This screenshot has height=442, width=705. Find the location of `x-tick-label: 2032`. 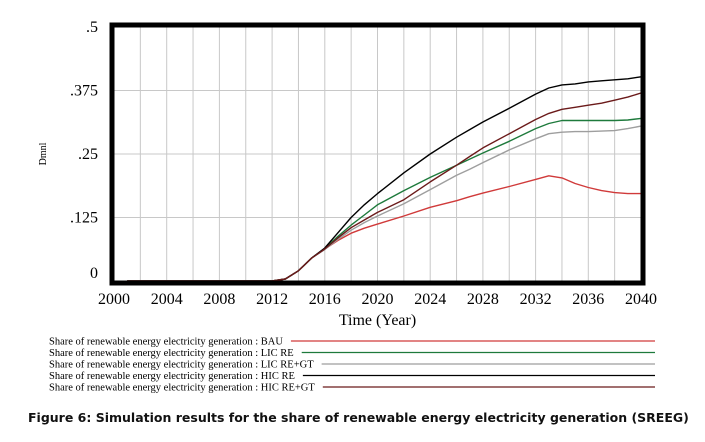

x-tick-label: 2032 is located at coordinates (536, 299).